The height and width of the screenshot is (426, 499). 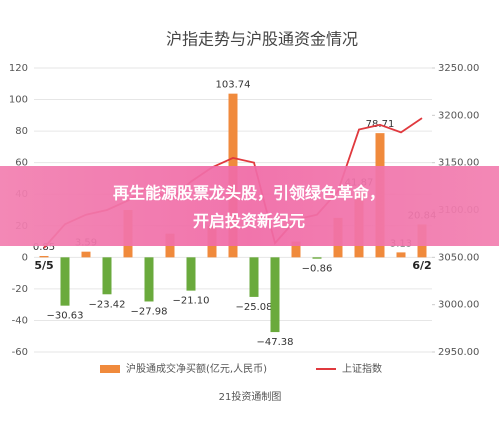 What do you see at coordinates (249, 221) in the screenshot?
I see `banner-line: 开启投资新纪元` at bounding box center [249, 221].